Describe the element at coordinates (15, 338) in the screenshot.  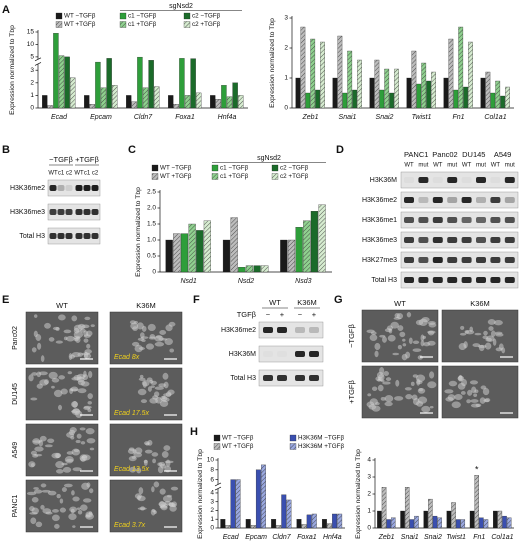
I see `row-label: Panc02` at that location.